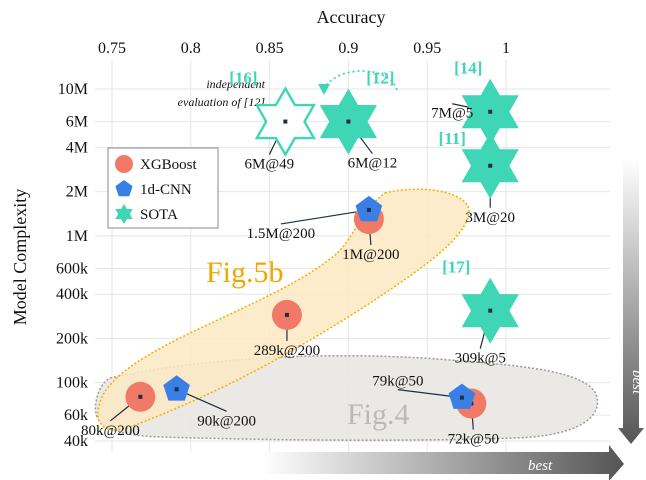  Describe the element at coordinates (191, 48) in the screenshot. I see `x-tick-label: 0.8` at that location.